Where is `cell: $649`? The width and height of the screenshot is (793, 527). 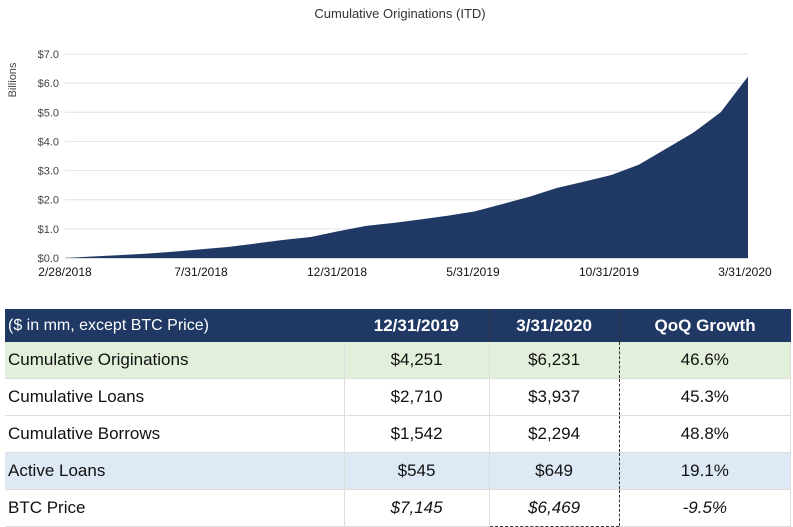
cell: $649 is located at coordinates (554, 471).